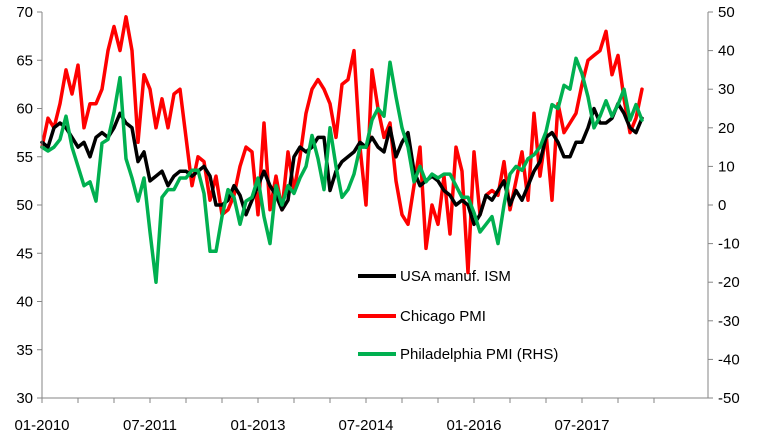  Describe the element at coordinates (726, 51) in the screenshot. I see `y-right-tick-label: 40` at that location.